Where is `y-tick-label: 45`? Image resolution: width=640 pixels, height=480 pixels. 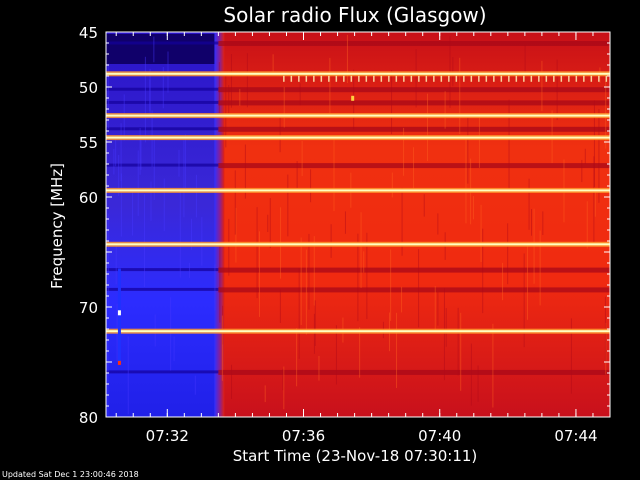 y-tick-label: 45 is located at coordinates (88, 33).